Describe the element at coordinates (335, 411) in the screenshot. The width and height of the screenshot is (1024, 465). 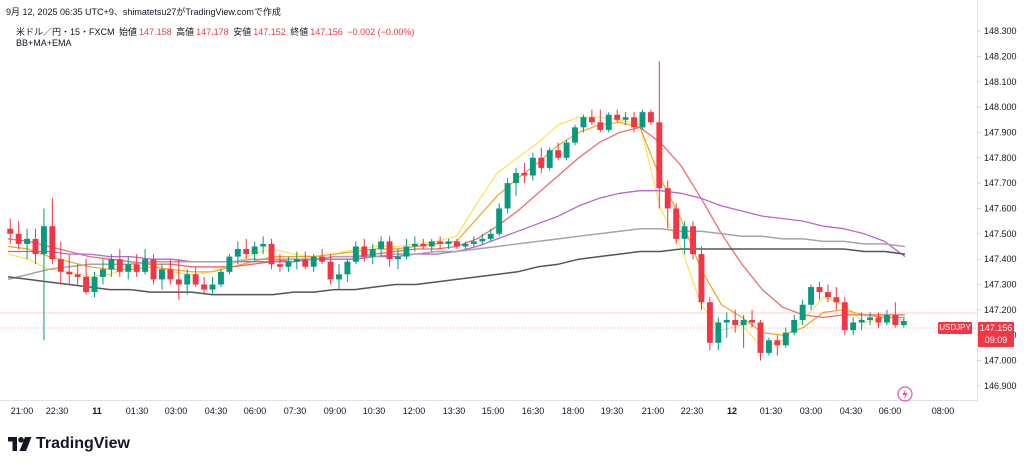
I see `x-tick-label: 09:00` at that location.